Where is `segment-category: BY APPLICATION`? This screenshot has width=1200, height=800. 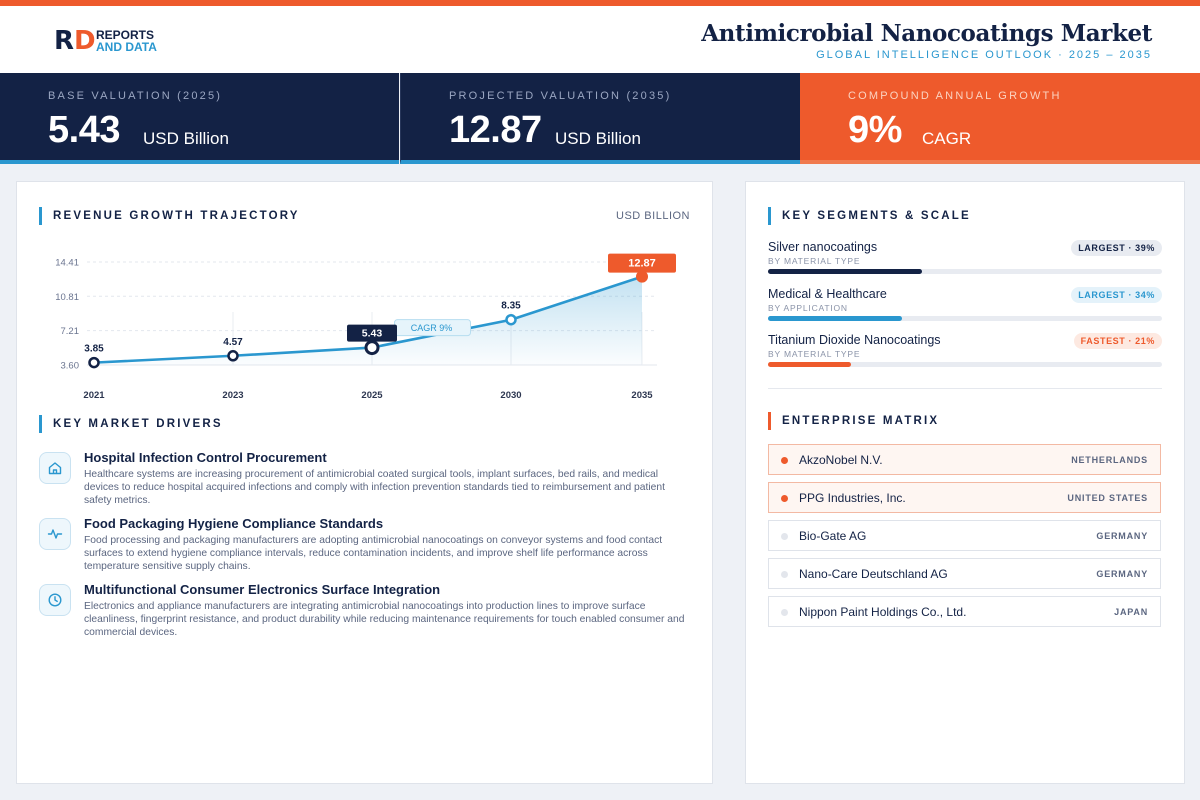
segment-category: BY APPLICATION is located at coordinates (808, 308).